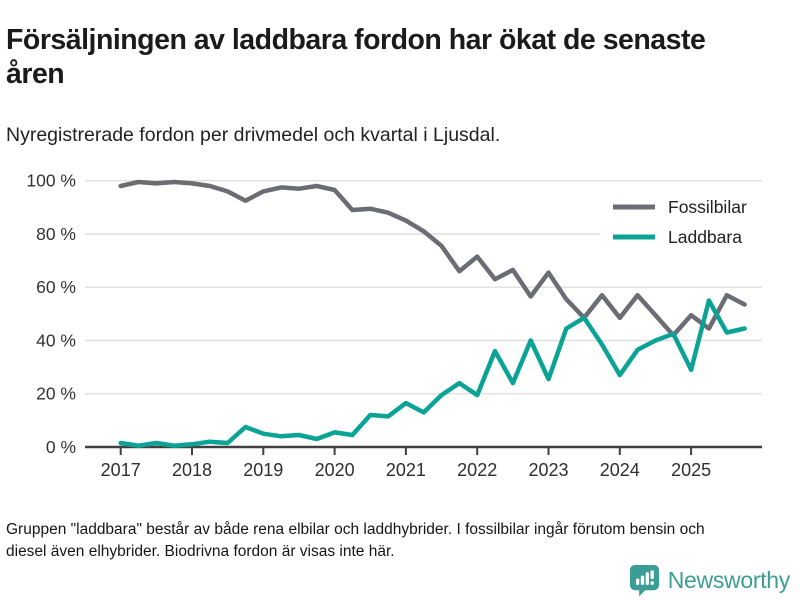 The image size is (800, 600). I want to click on newsworthy-brand-link: Newsworthy, so click(709, 580).